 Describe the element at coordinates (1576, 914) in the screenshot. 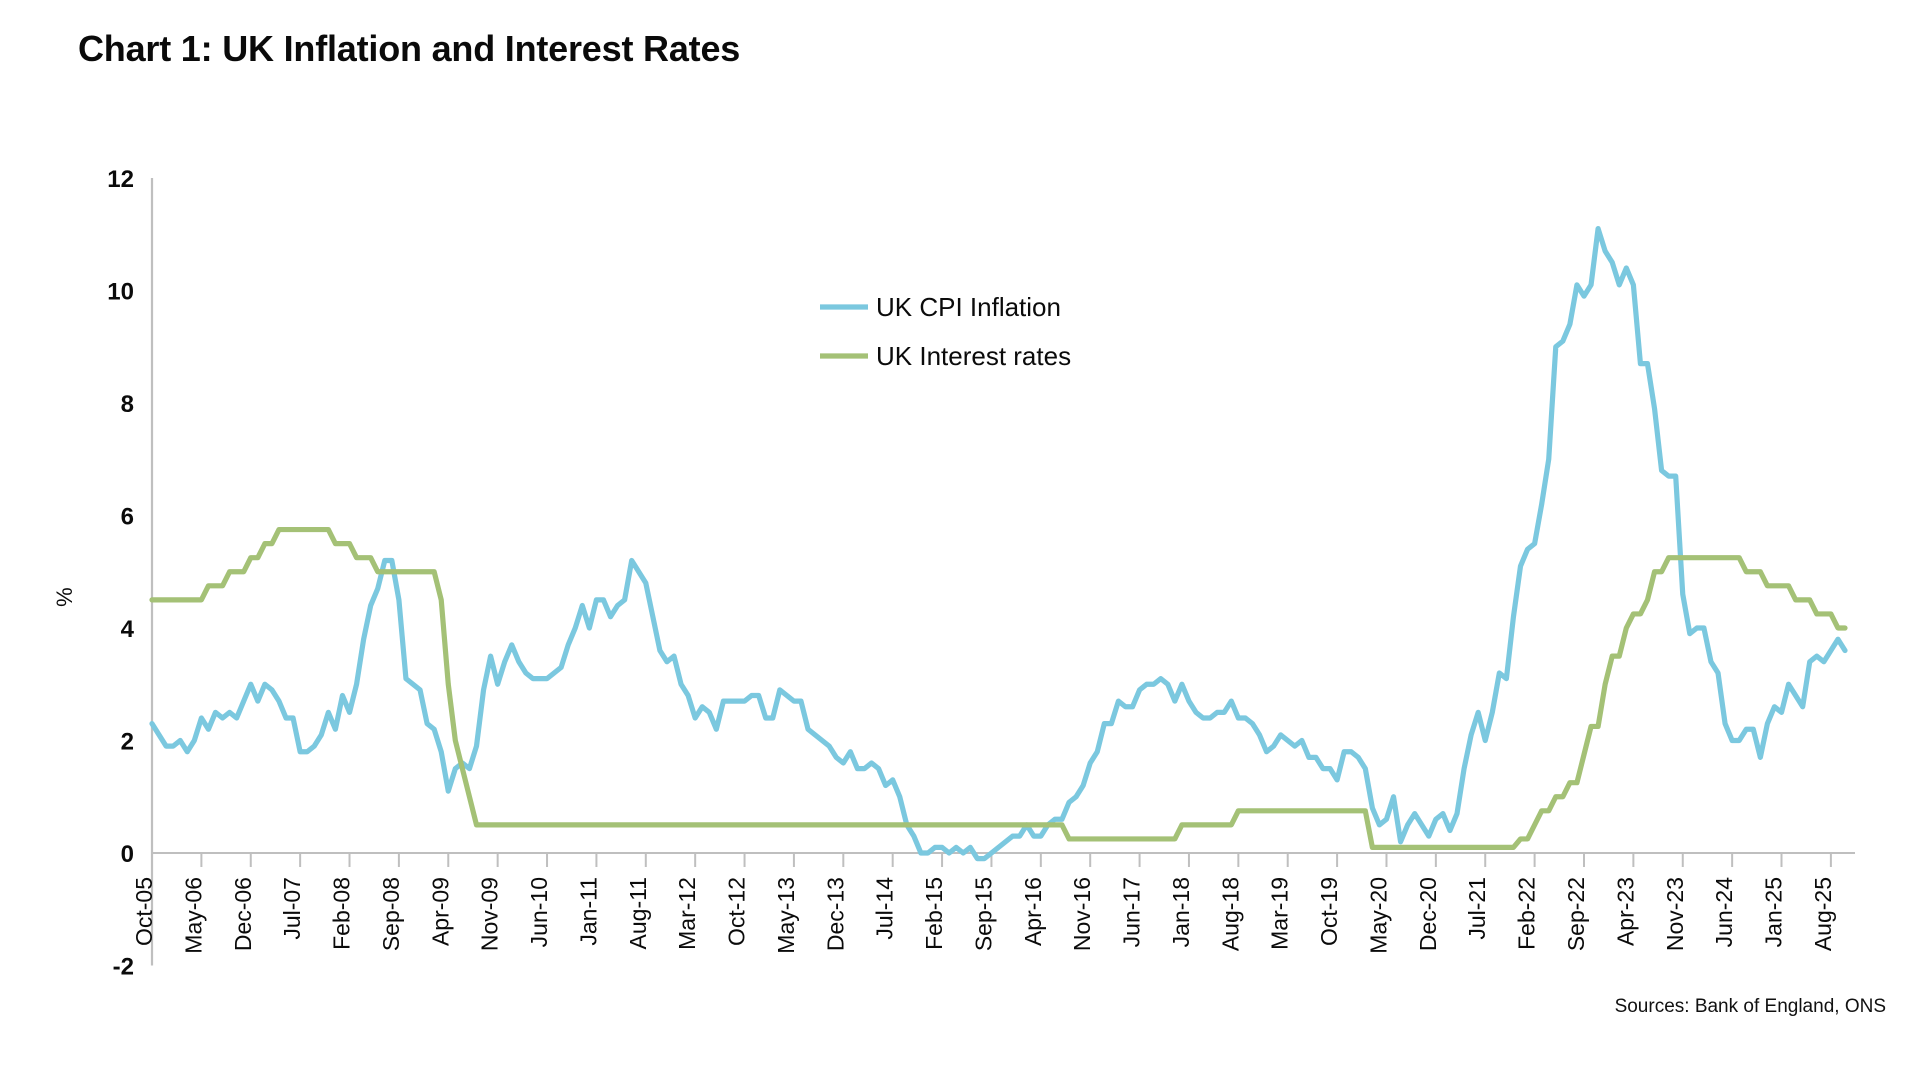

I see `x-tick-label: Sep-22` at that location.